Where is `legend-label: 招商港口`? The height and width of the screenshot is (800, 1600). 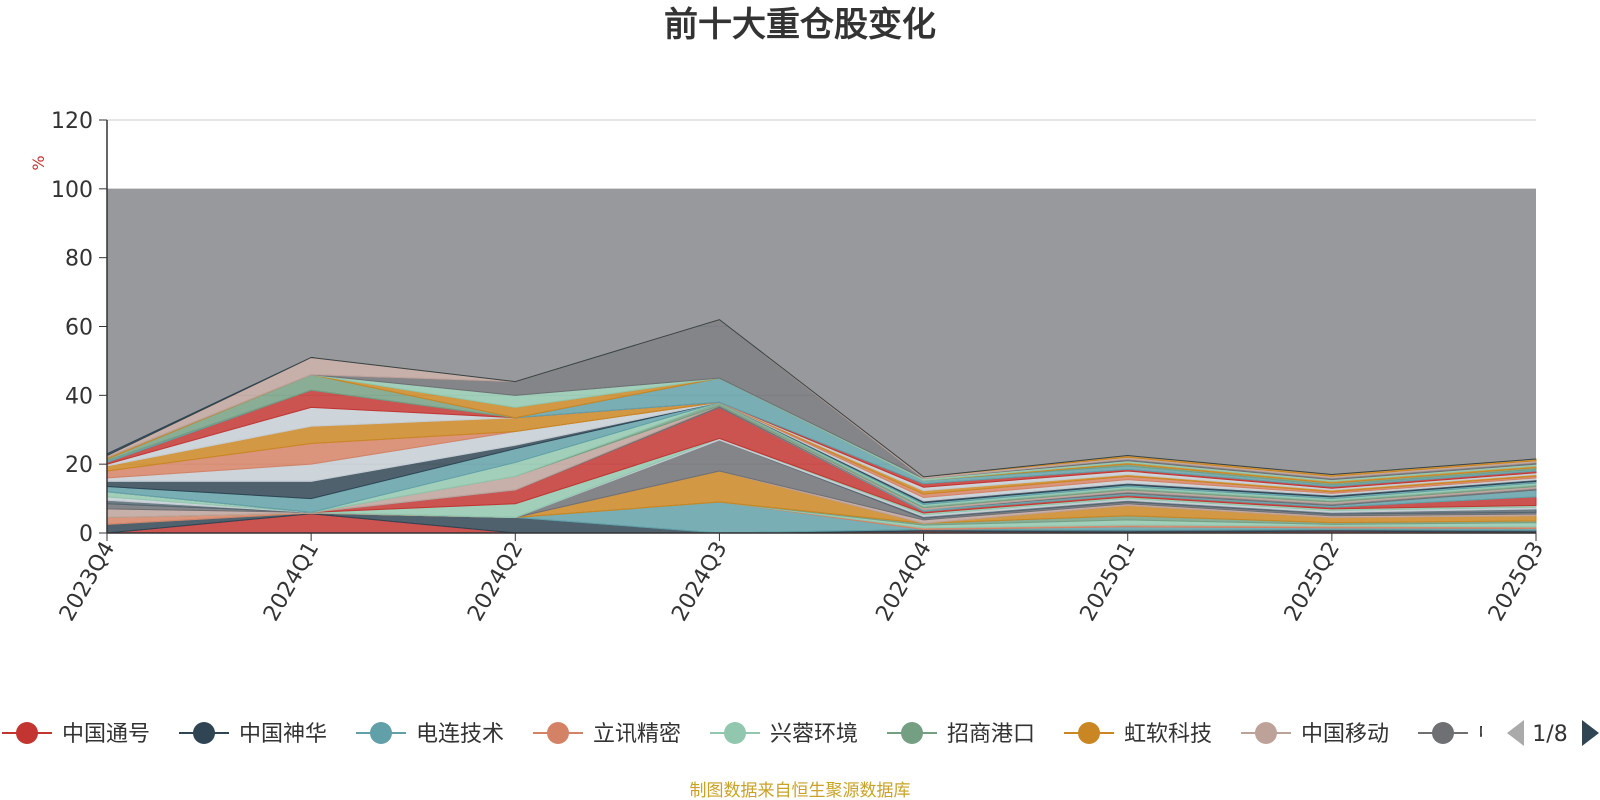 legend-label: 招商港口 is located at coordinates (991, 734).